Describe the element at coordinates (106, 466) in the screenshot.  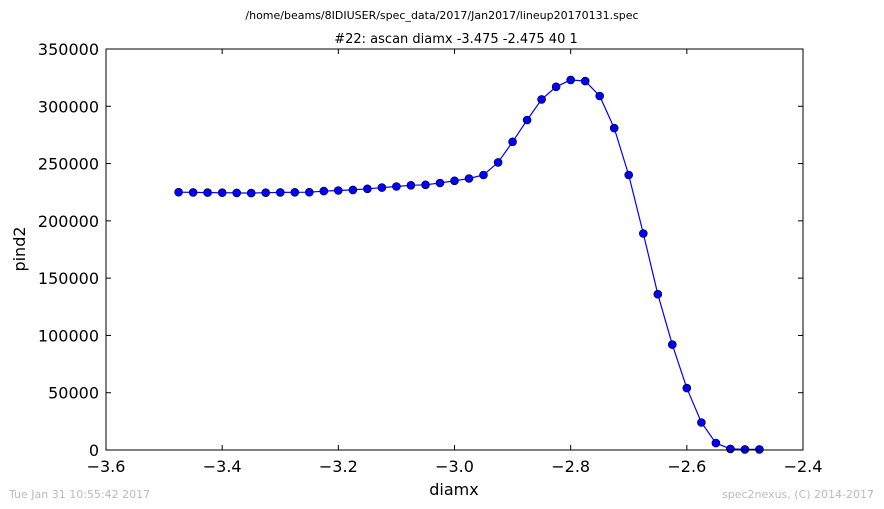
I see `x-tick-label: −3.6` at that location.